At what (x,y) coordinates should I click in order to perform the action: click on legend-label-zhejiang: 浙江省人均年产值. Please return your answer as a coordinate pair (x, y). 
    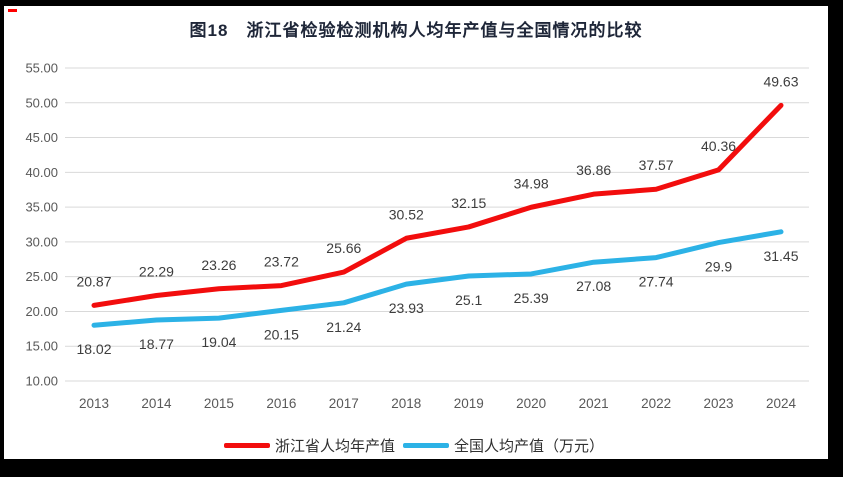
    Looking at the image, I should click on (334, 446).